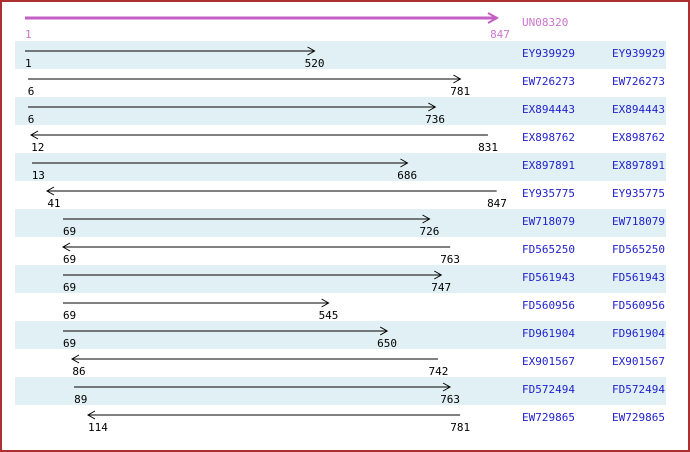 The image size is (690, 452). Describe the element at coordinates (638, 165) in the screenshot. I see `accession-link: EX897891` at that location.